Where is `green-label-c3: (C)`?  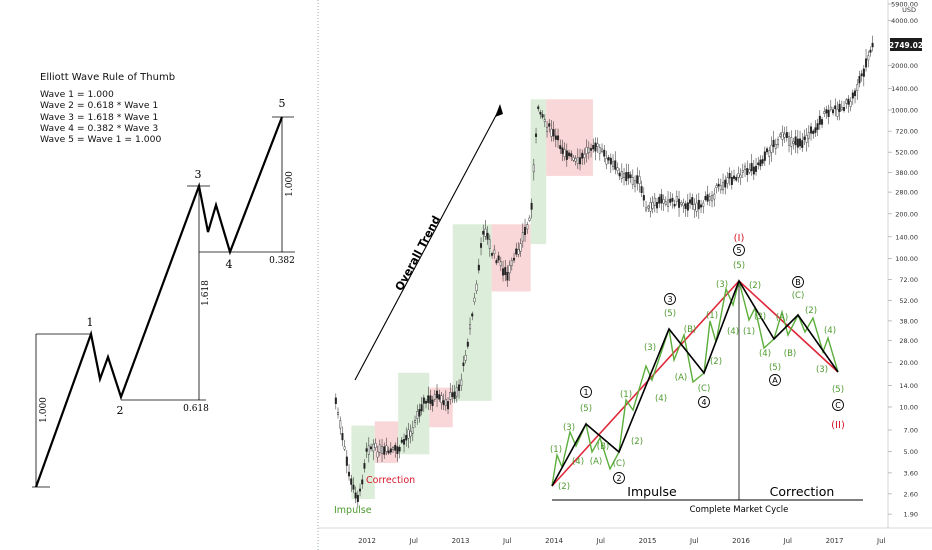
green-label-c3: (C) is located at coordinates (798, 296).